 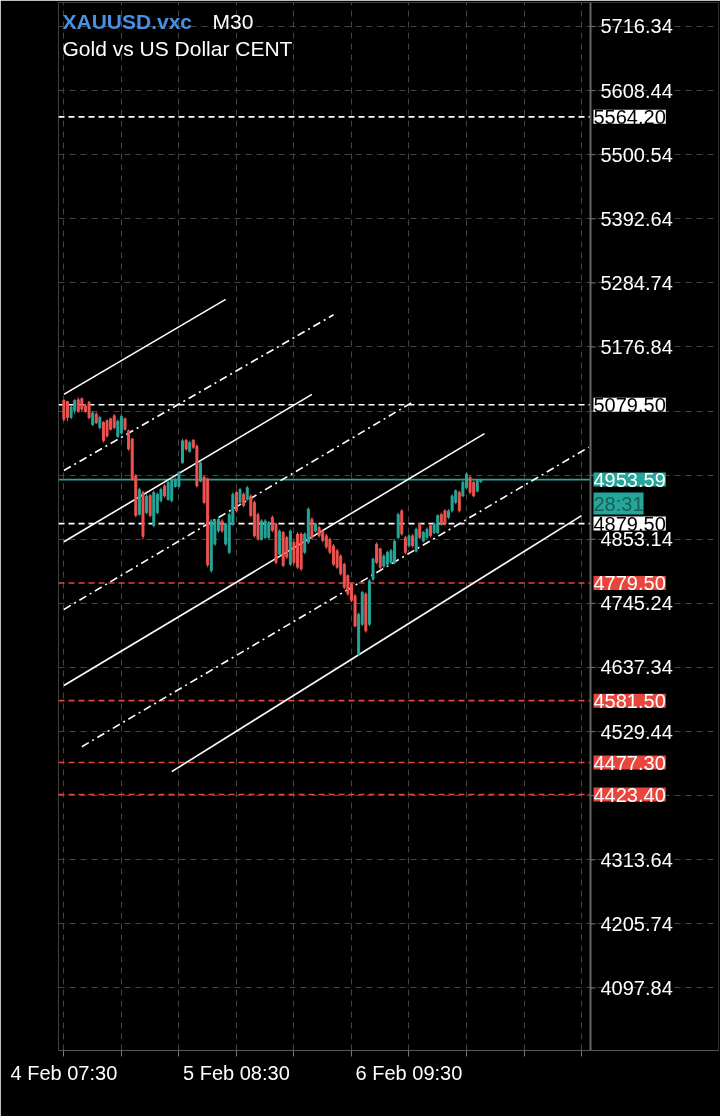 I want to click on annotation: M30, so click(x=233, y=21).